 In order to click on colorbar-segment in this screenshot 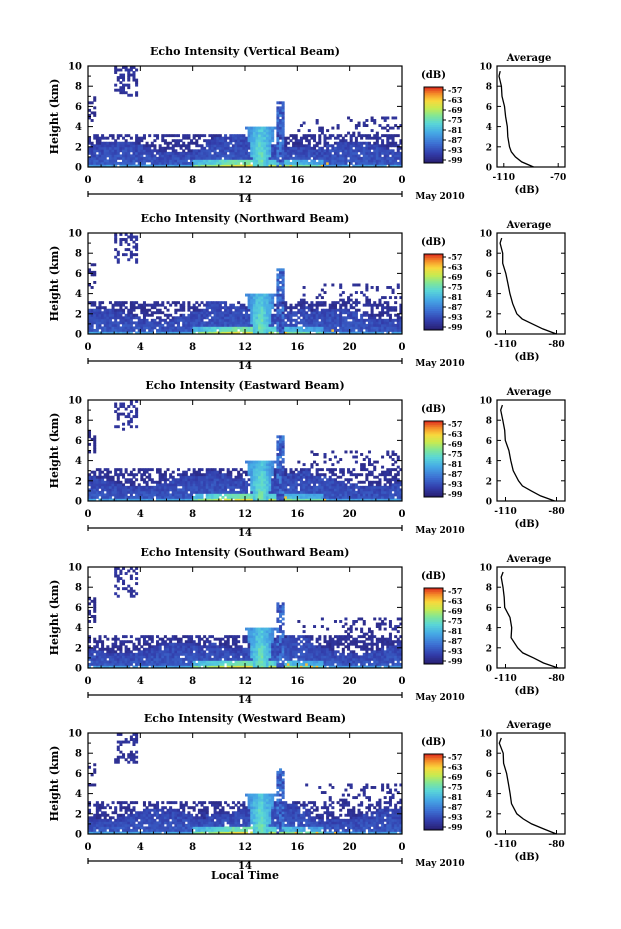, I will do `click(433, 285)`.